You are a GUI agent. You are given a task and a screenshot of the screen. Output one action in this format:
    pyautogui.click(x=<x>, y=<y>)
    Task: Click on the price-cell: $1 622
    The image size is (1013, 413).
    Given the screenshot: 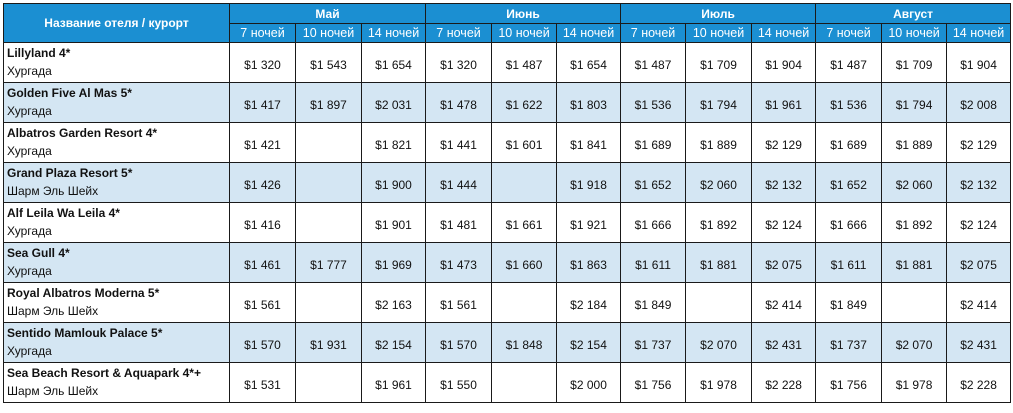 What is the action you would take?
    pyautogui.click(x=524, y=102)
    